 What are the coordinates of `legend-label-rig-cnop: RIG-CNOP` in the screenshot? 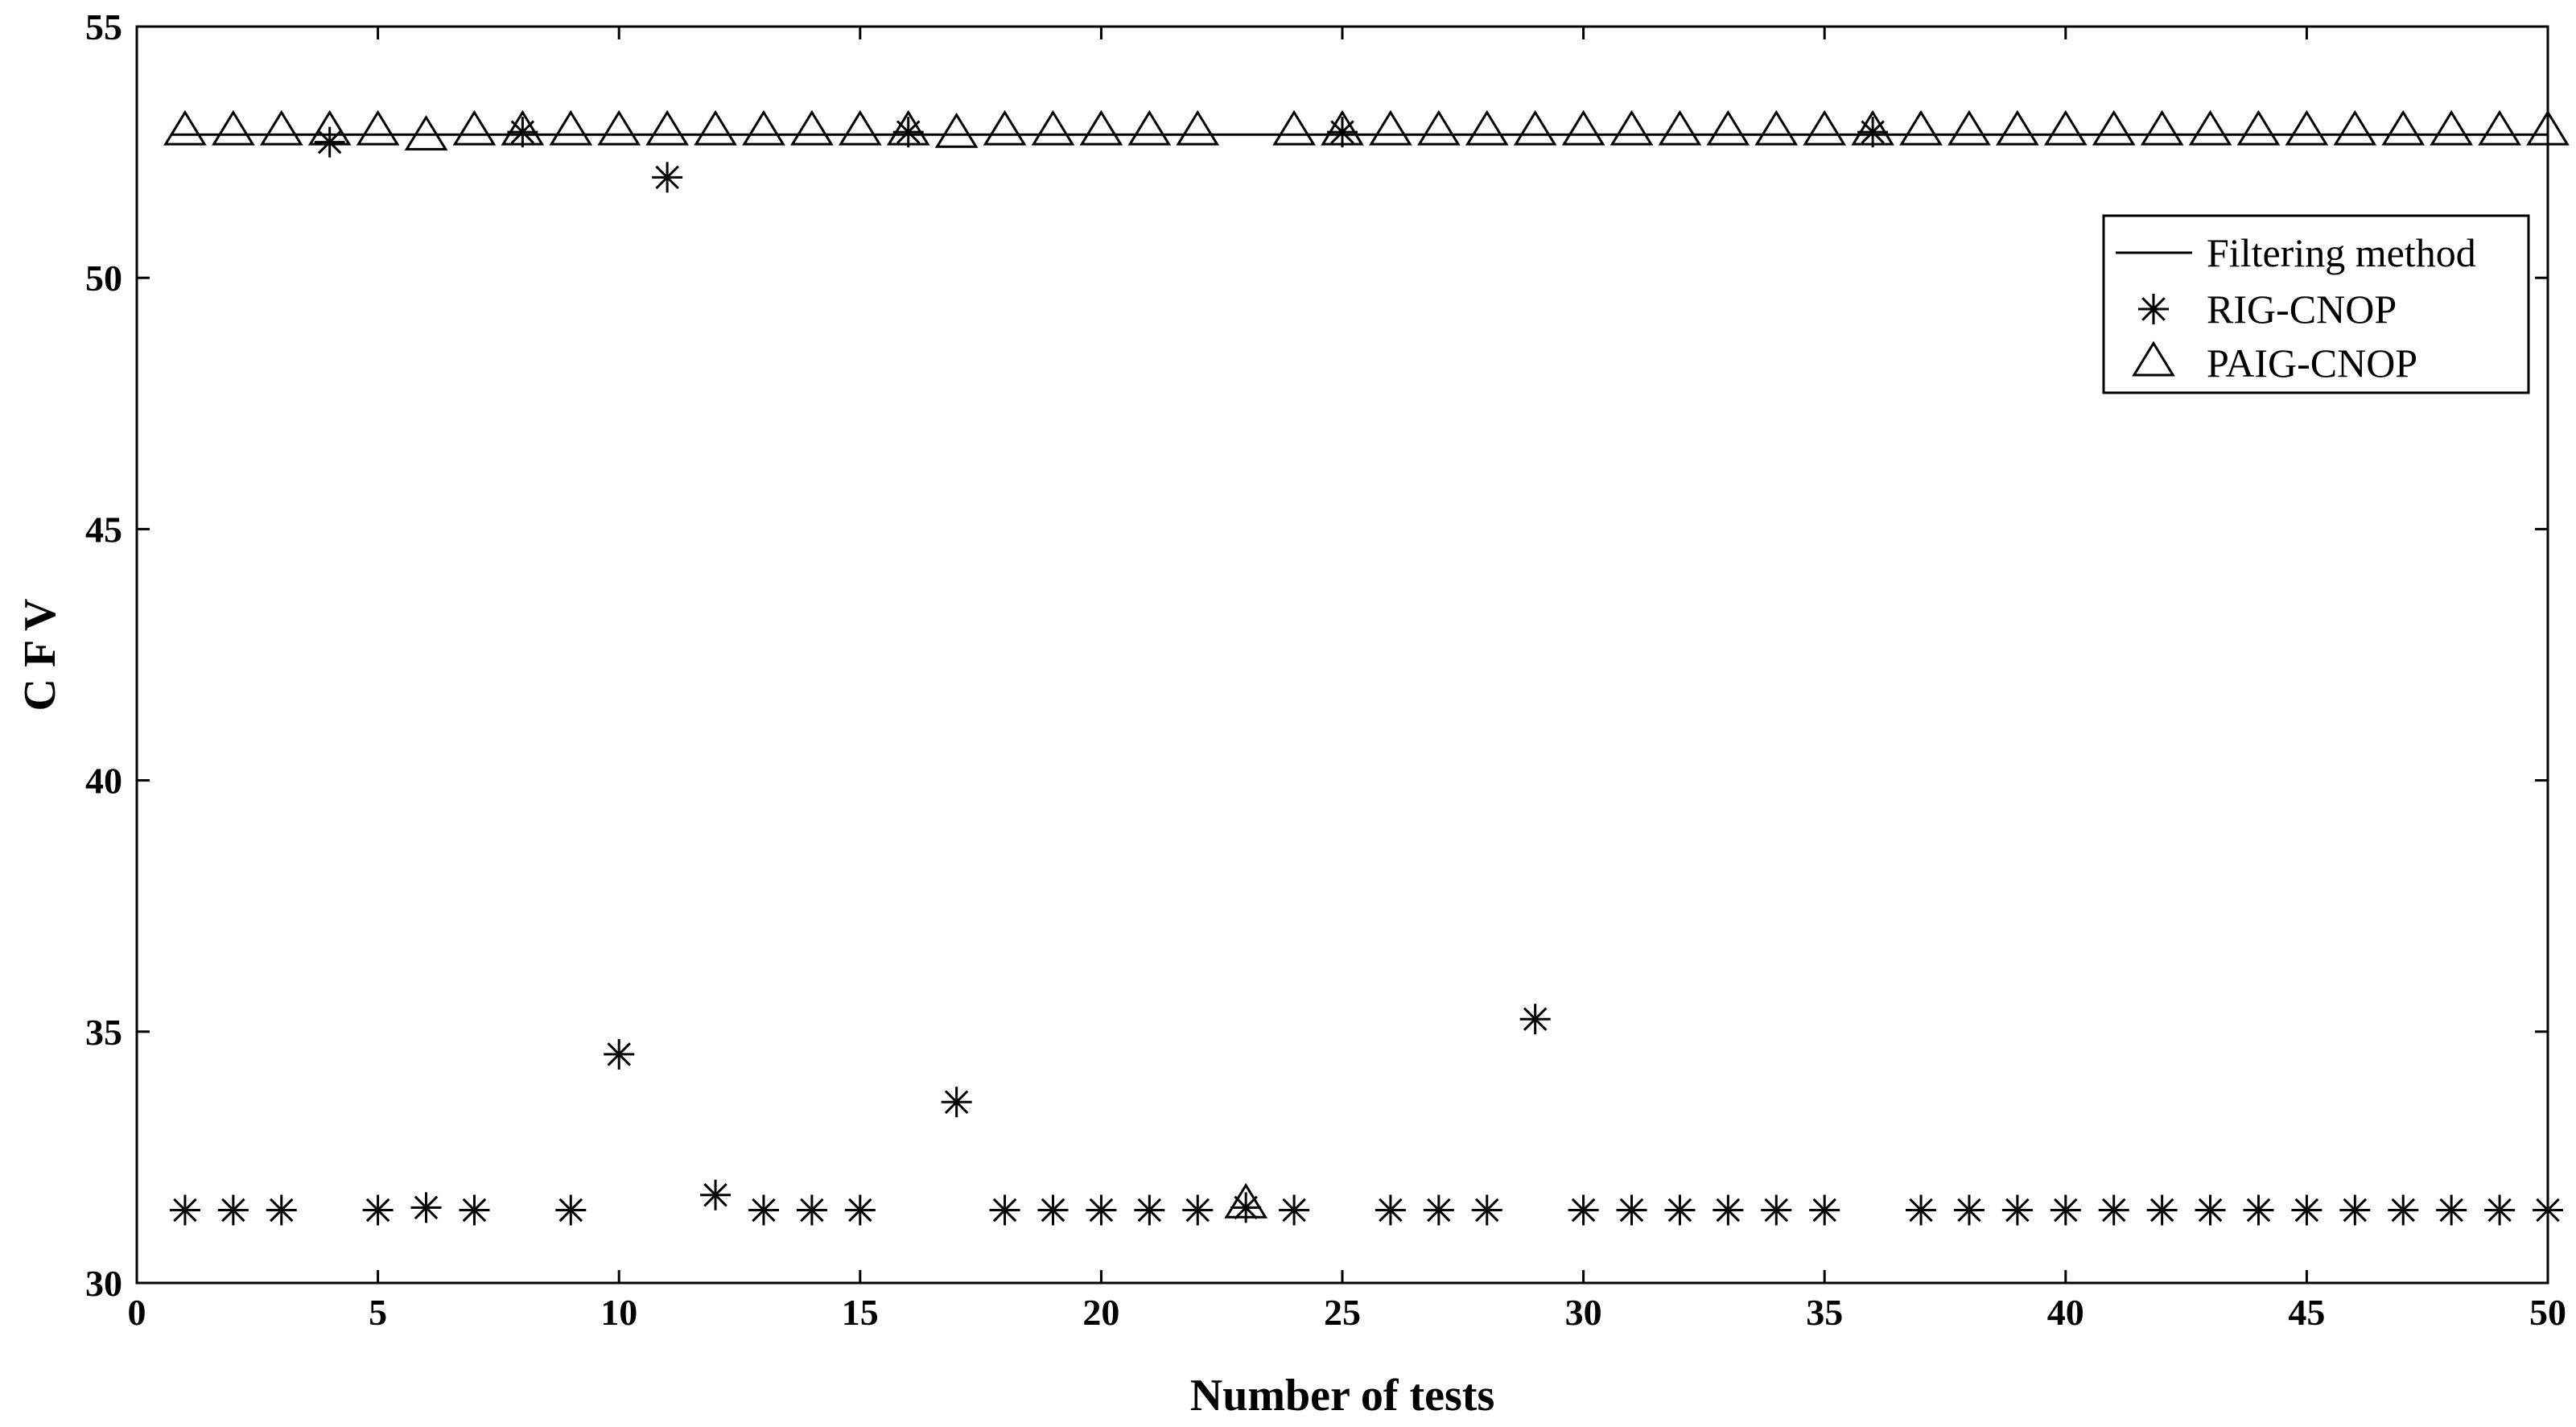 It's located at (2302, 309).